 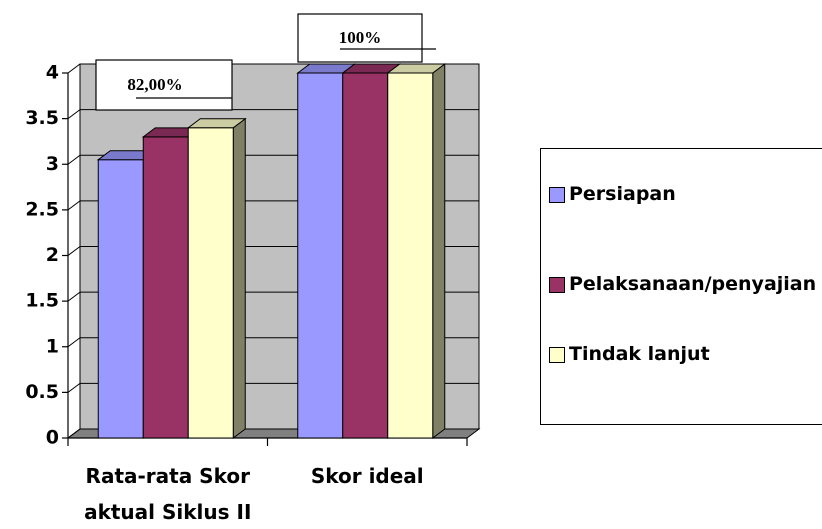 I want to click on y-tick-label: 0, so click(x=52, y=438).